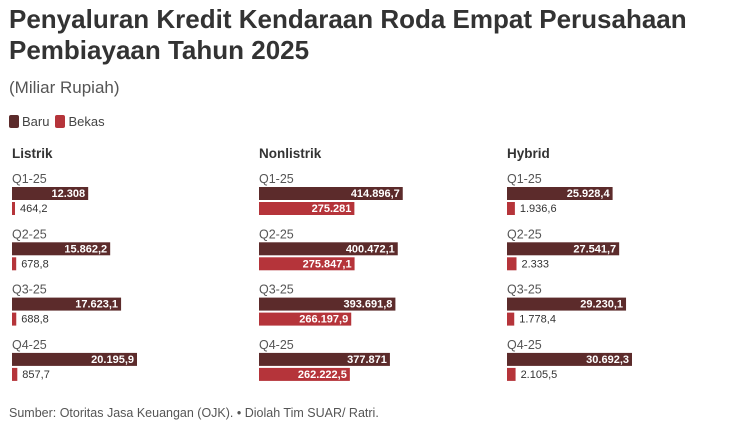 This screenshot has width=741, height=428. I want to click on data-label: 20.195,9, so click(112, 360).